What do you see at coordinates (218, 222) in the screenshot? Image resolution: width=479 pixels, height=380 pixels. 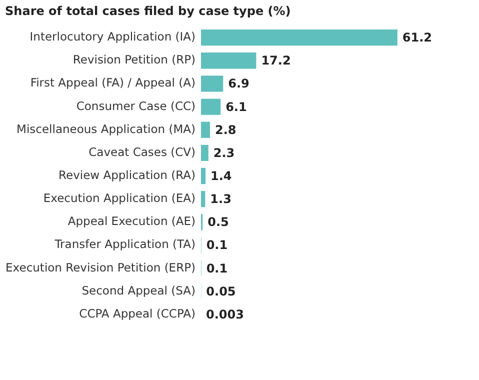 I see `data-label: 0.5` at bounding box center [218, 222].